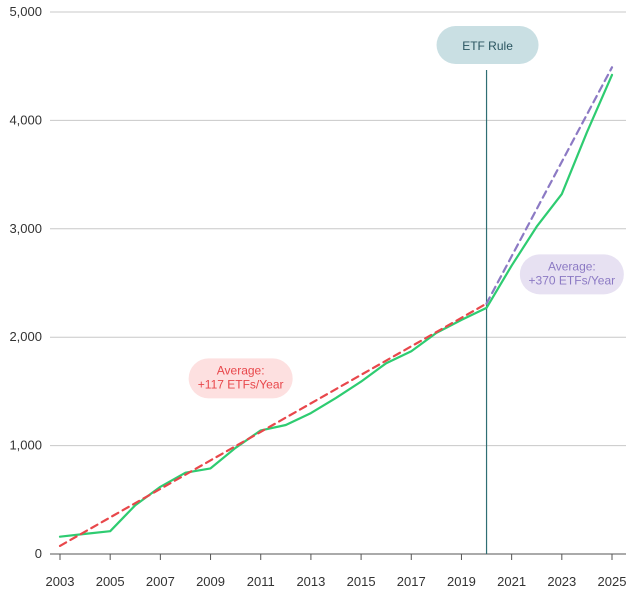  Describe the element at coordinates (310, 581) in the screenshot. I see `x-tick-label: 2013` at that location.